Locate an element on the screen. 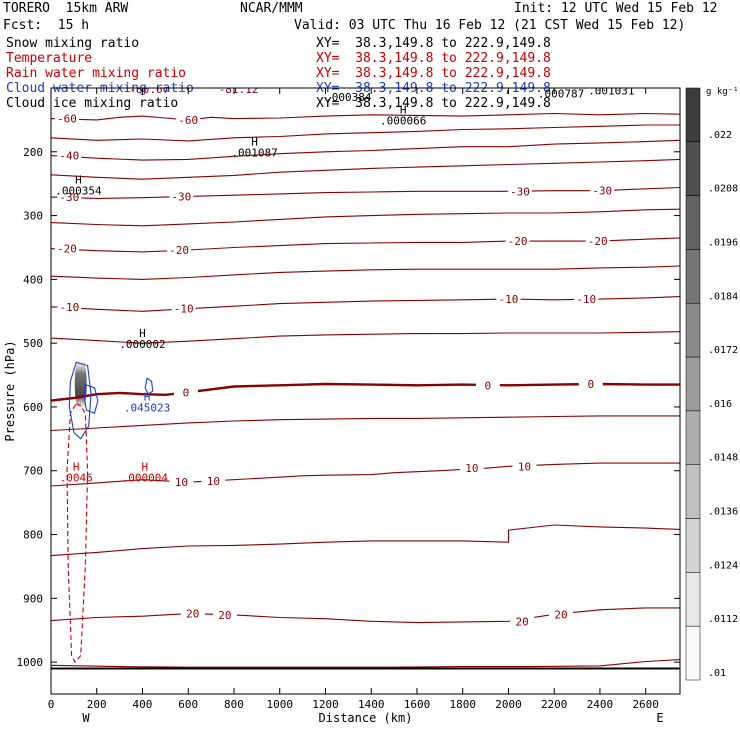 The width and height of the screenshot is (740, 740). temperature-contour-label: -60 is located at coordinates (67, 119).